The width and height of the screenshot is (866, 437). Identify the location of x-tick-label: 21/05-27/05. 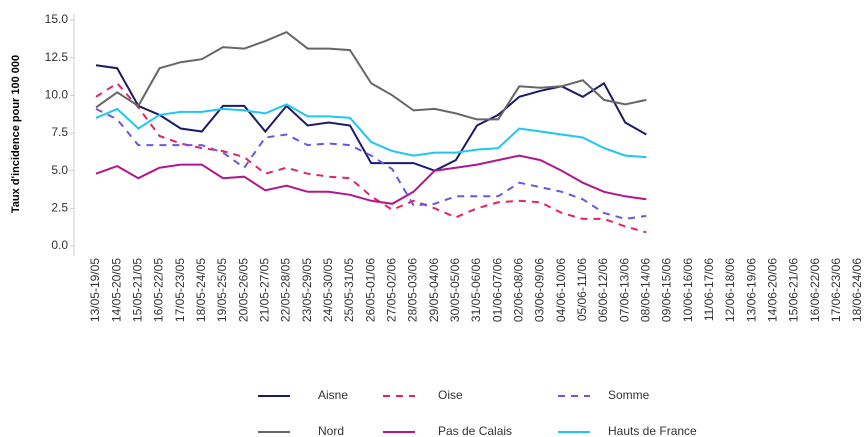
(265, 290).